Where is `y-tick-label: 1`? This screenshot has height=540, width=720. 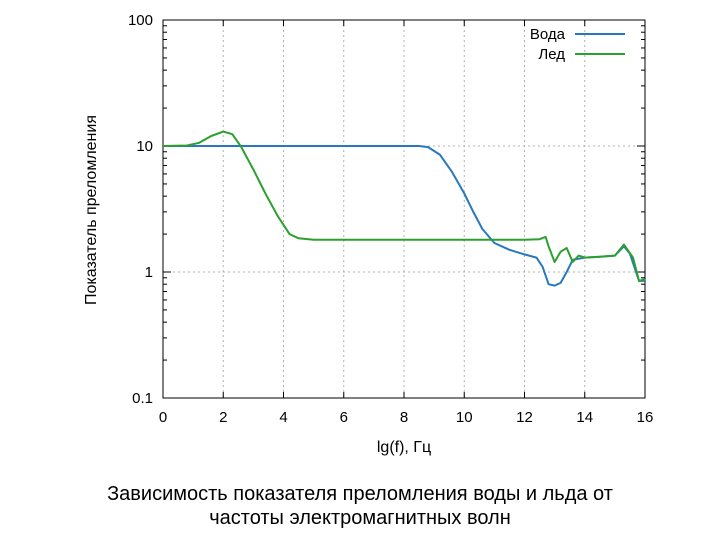 y-tick-label: 1 is located at coordinates (149, 272).